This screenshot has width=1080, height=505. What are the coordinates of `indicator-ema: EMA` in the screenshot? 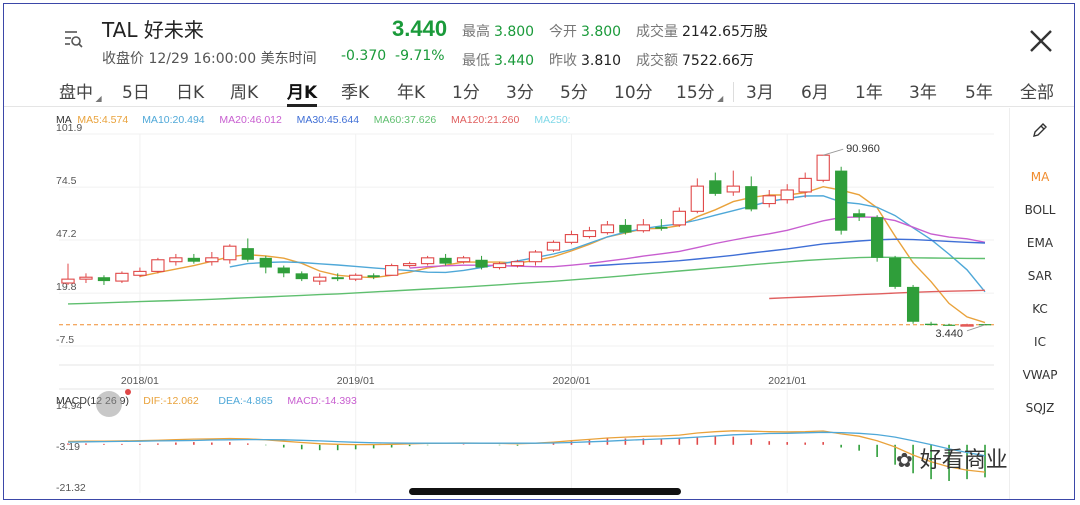 It's located at (1040, 243).